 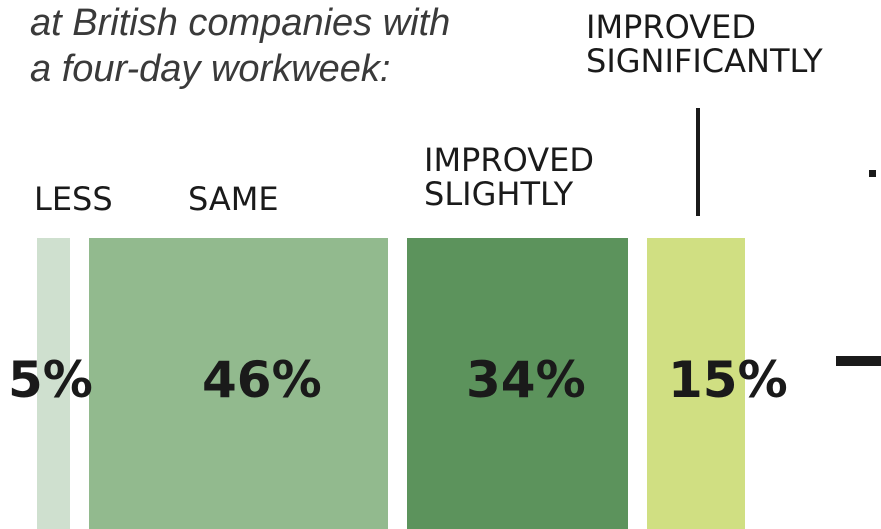 I want to click on category-label-improved-slightly: IMPROVED SLIGHTLY, so click(x=509, y=177).